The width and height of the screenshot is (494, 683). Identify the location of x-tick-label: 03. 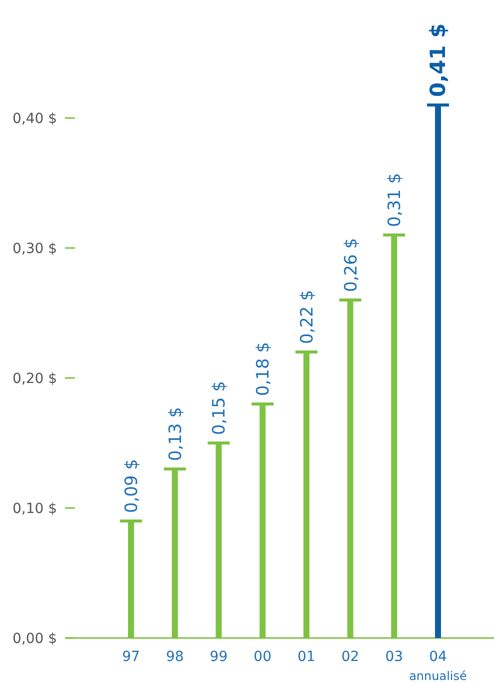
(394, 657).